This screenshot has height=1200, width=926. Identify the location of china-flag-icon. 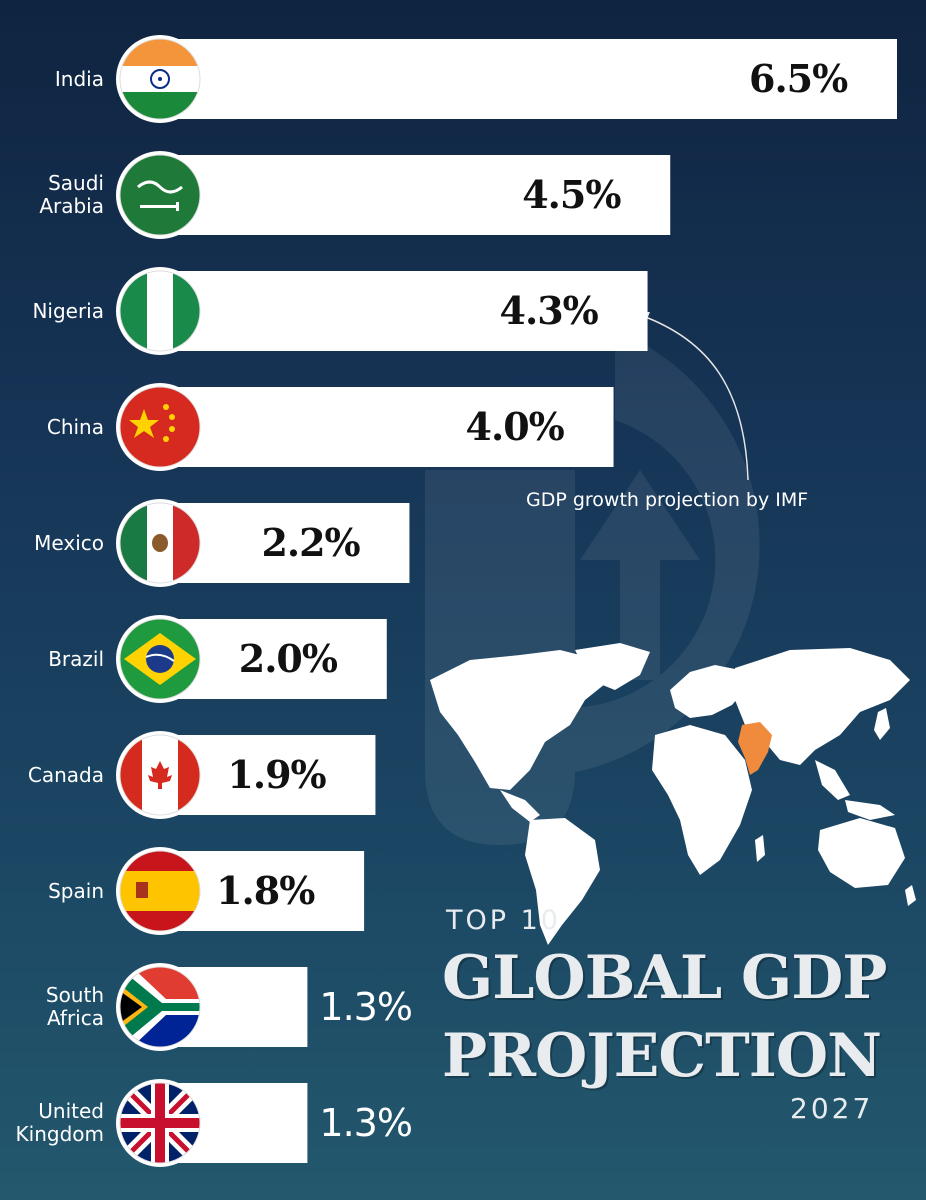
(160, 427).